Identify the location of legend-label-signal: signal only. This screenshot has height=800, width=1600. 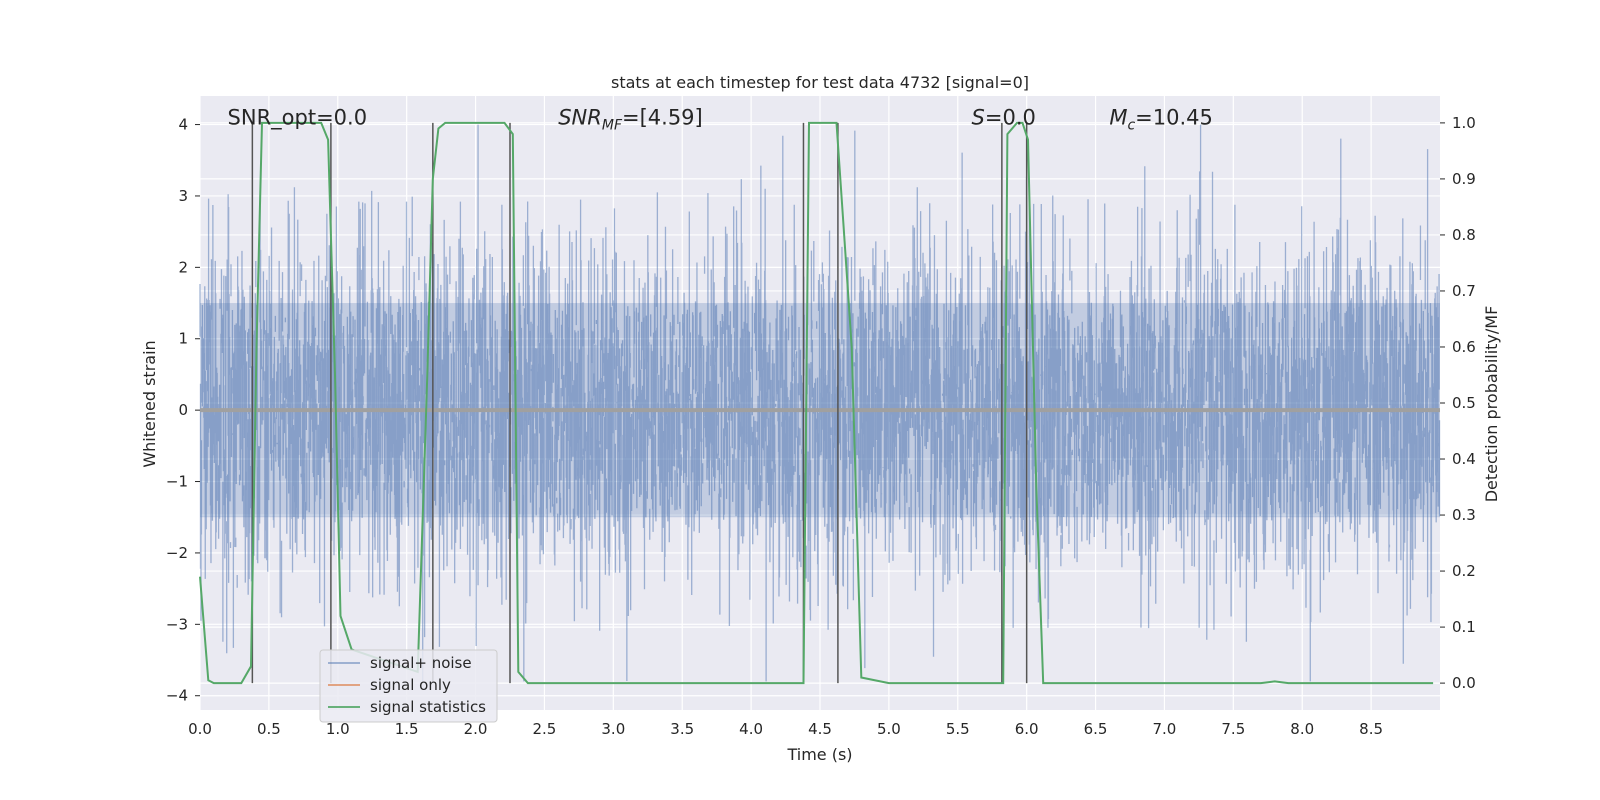
(410, 685).